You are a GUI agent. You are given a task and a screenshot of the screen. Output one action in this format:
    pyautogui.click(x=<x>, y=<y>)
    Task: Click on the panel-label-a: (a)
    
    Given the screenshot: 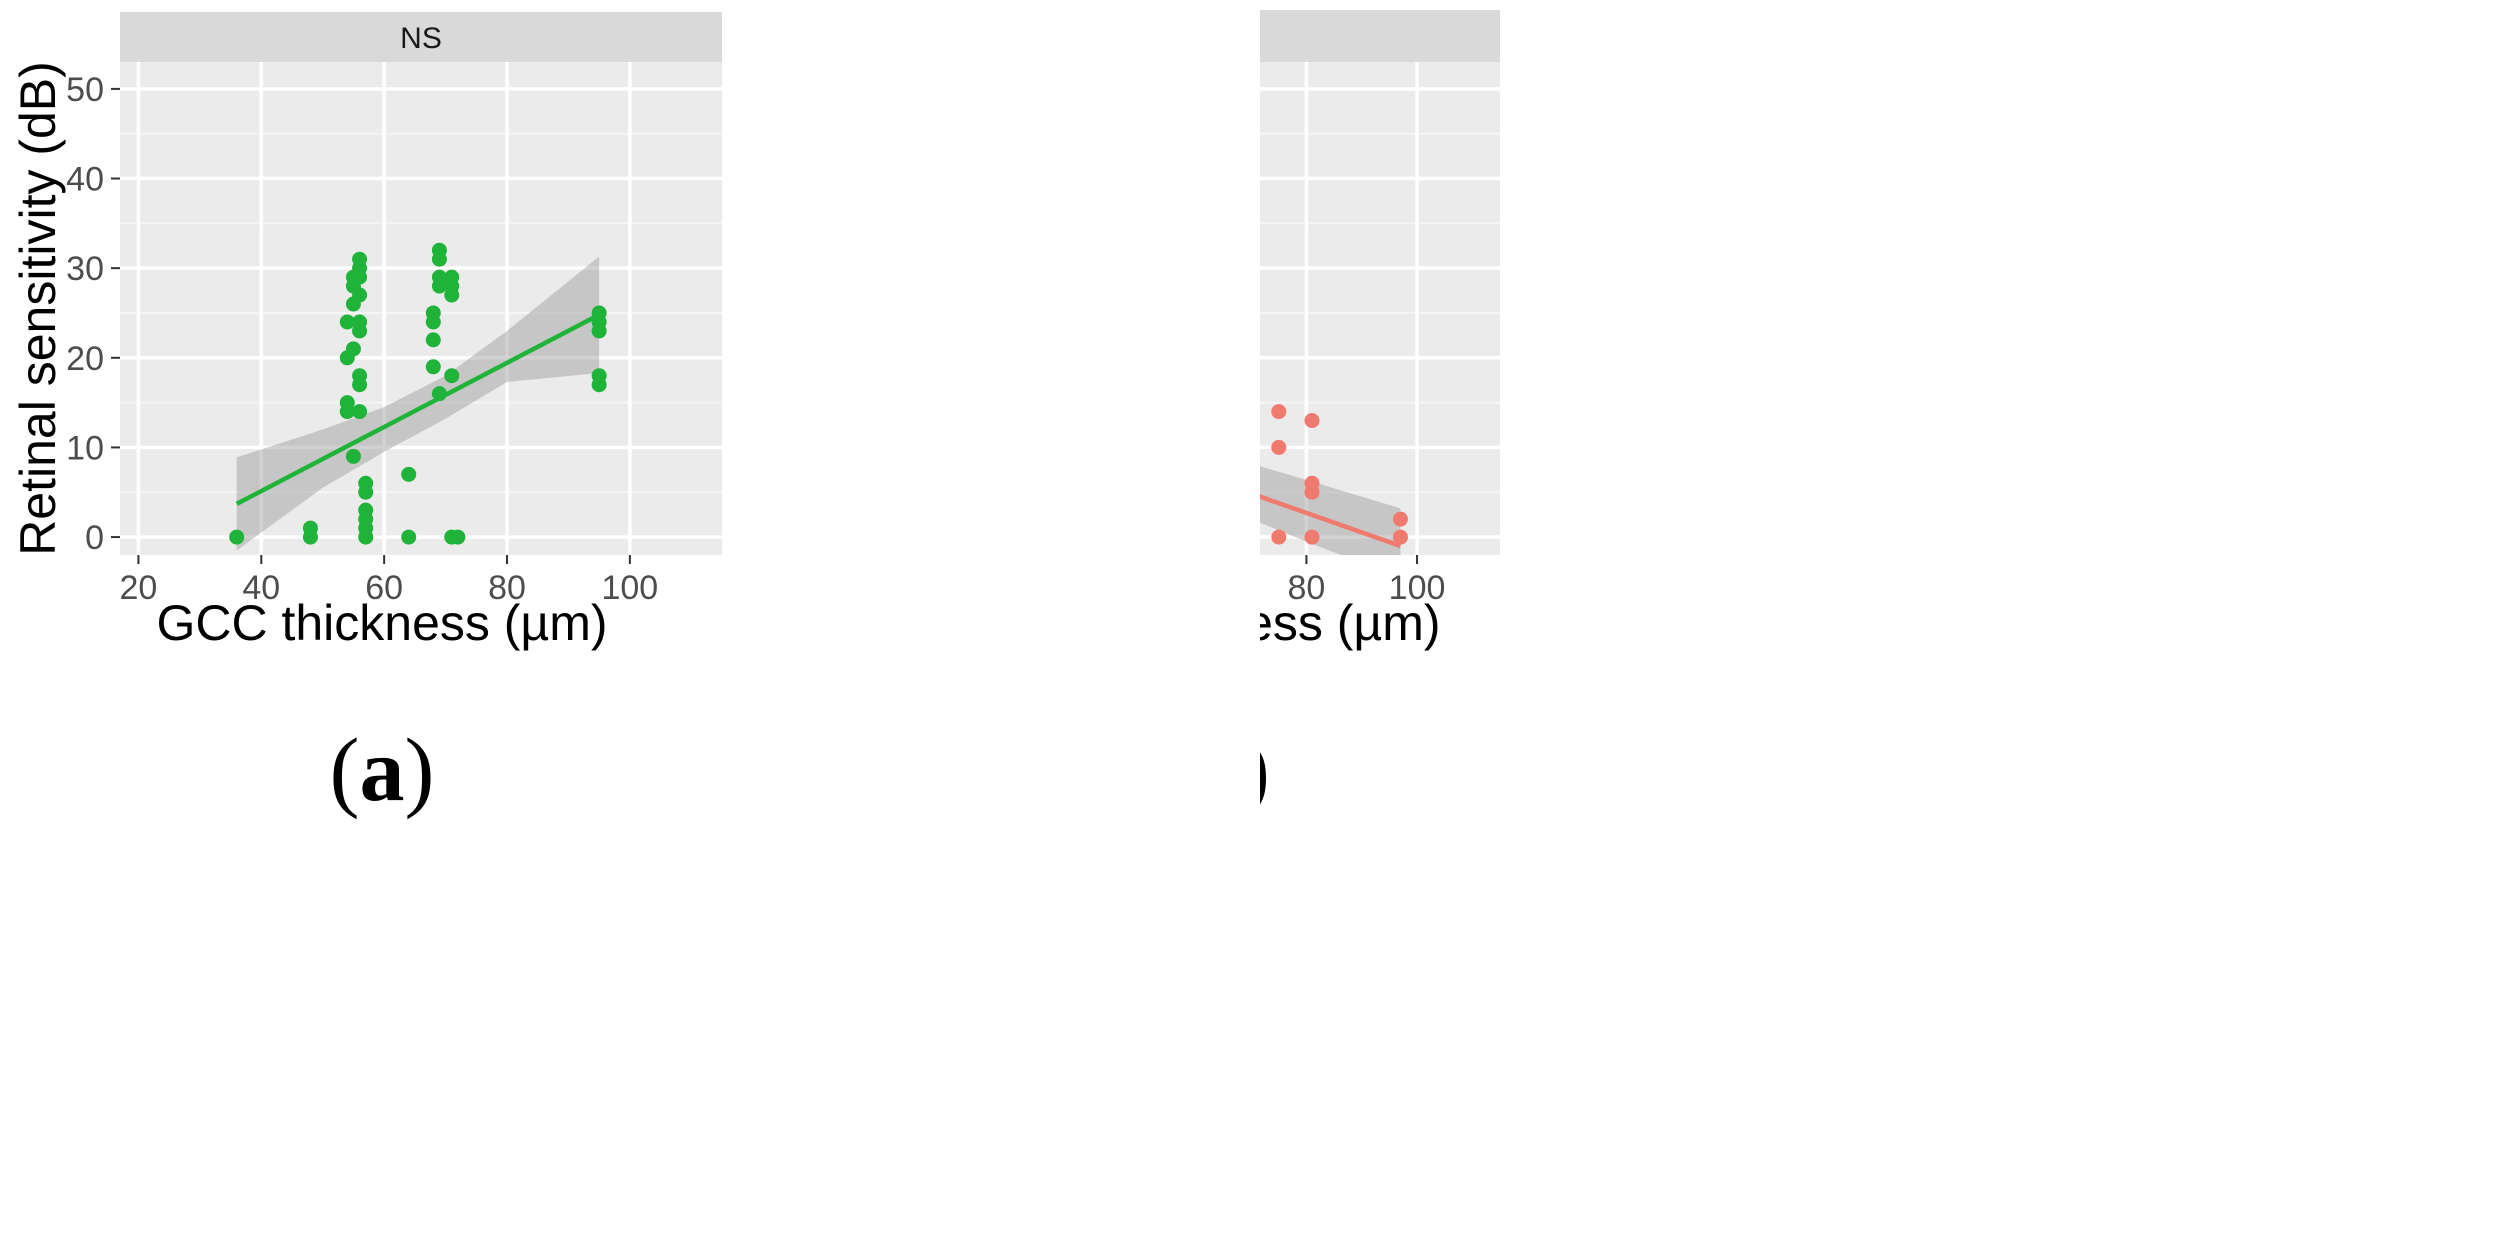 What is the action you would take?
    pyautogui.click(x=382, y=770)
    